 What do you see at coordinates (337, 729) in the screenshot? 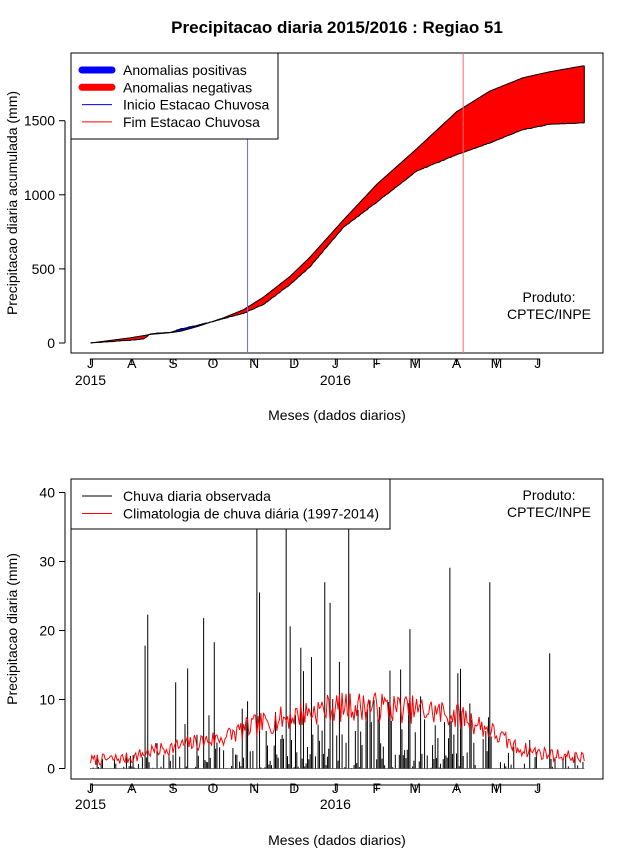
I see `climatology-daily-line` at bounding box center [337, 729].